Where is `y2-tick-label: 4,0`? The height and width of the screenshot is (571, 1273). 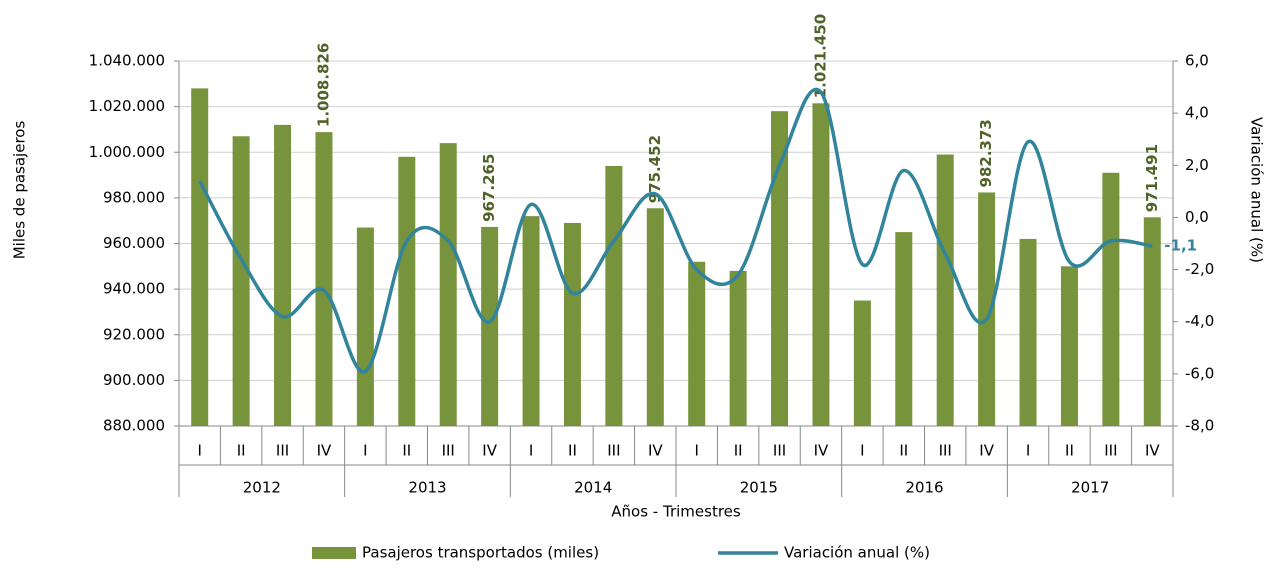
y2-tick-label: 4,0 is located at coordinates (1197, 113).